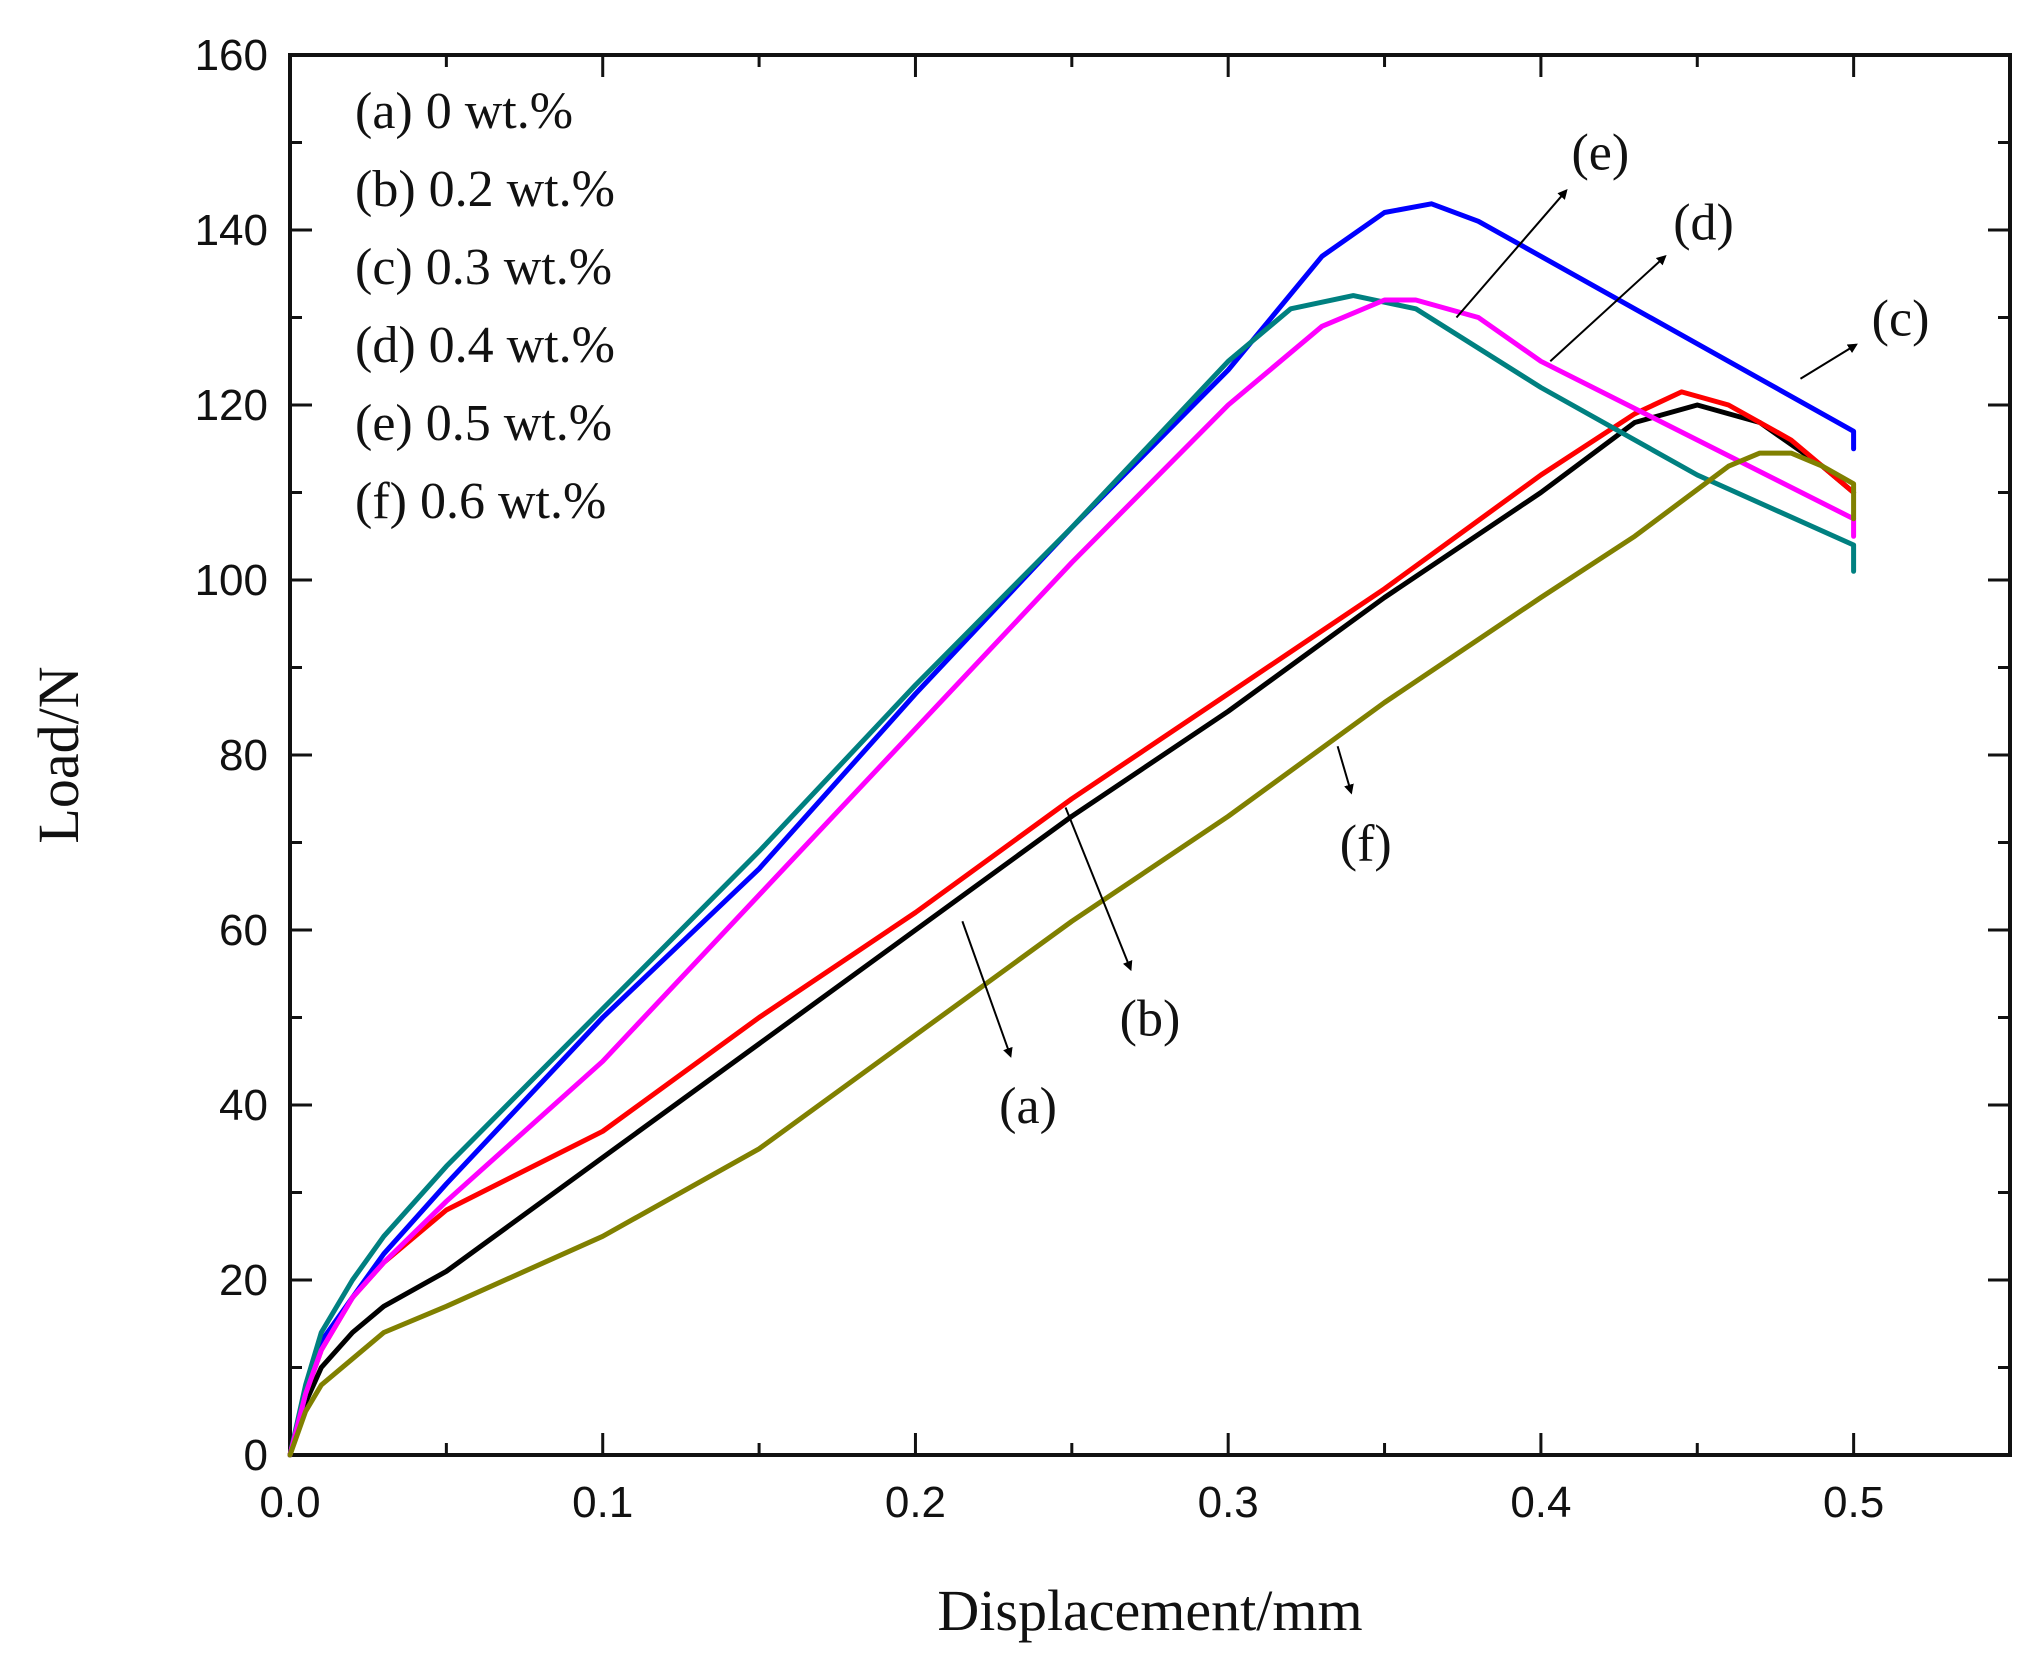  Describe the element at coordinates (485, 189) in the screenshot. I see `legend-entry: (b) 0.2 wt.%` at that location.